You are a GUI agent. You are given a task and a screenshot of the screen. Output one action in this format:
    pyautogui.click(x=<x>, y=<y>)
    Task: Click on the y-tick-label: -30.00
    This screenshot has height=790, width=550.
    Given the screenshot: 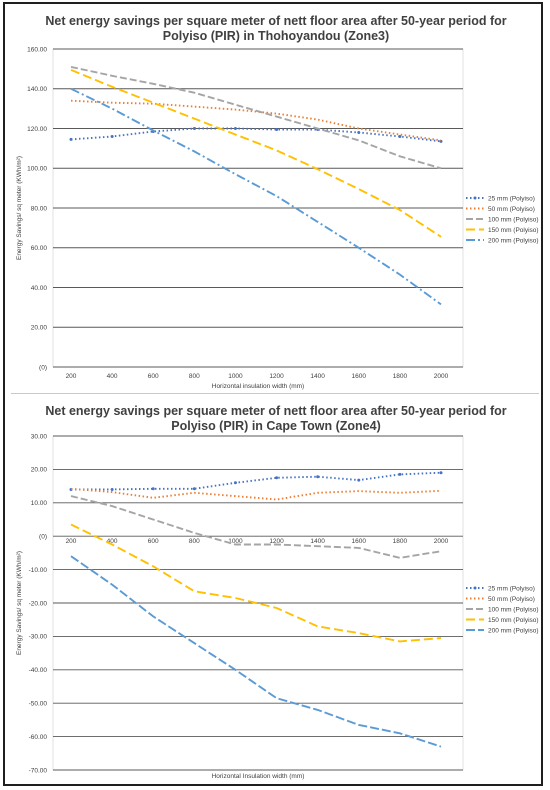 What is the action you would take?
    pyautogui.click(x=38, y=637)
    